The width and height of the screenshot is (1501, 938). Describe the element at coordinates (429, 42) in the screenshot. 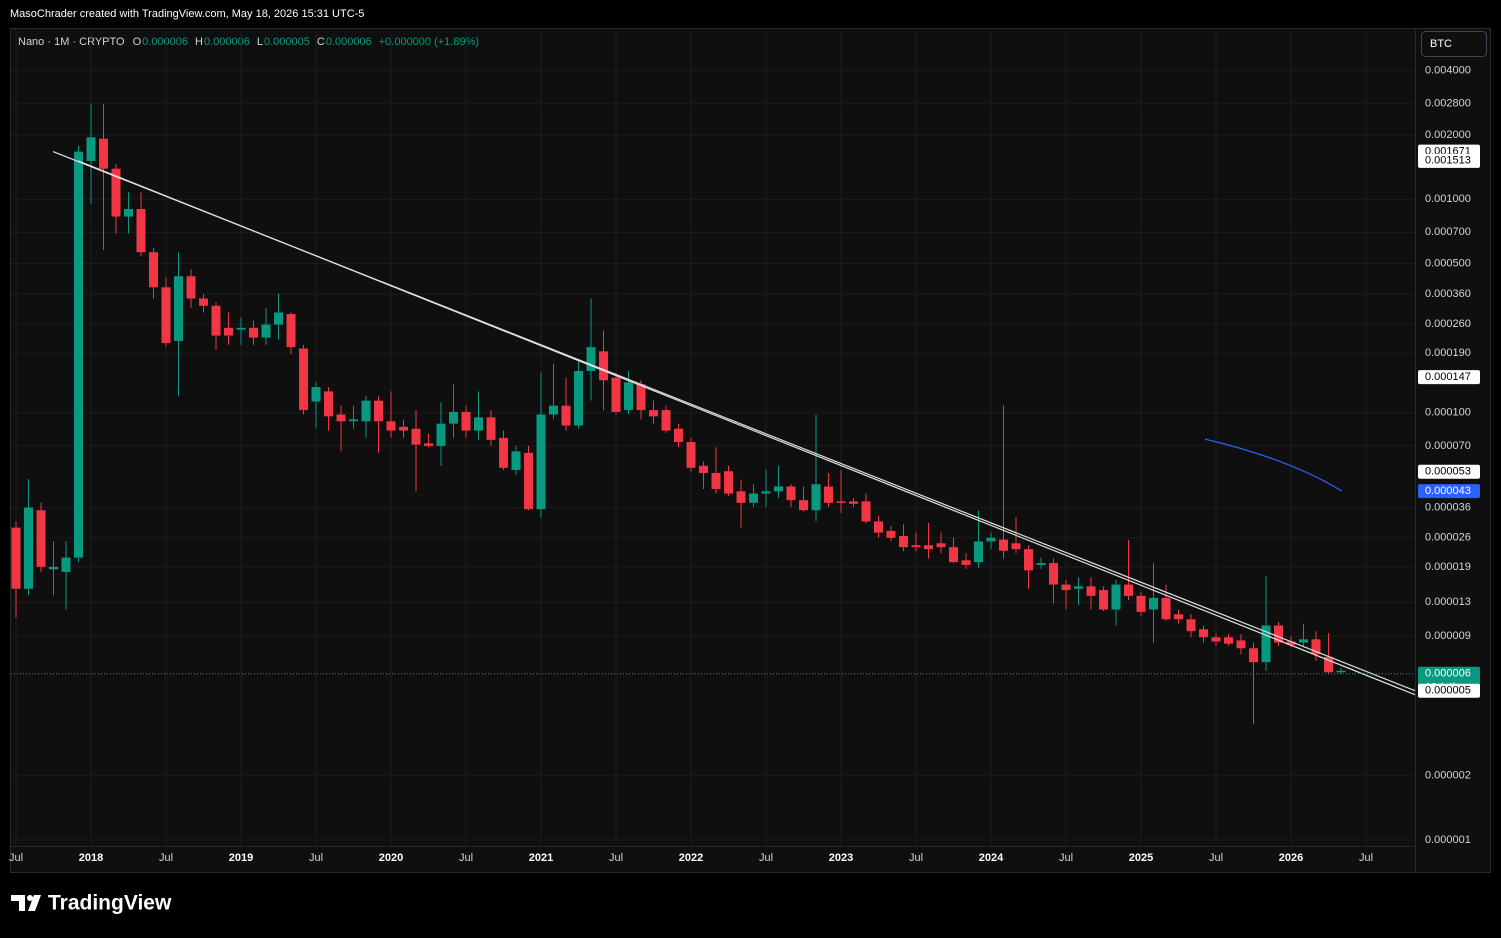

I see `legend-change: +0.000000 (+1.89%)` at that location.